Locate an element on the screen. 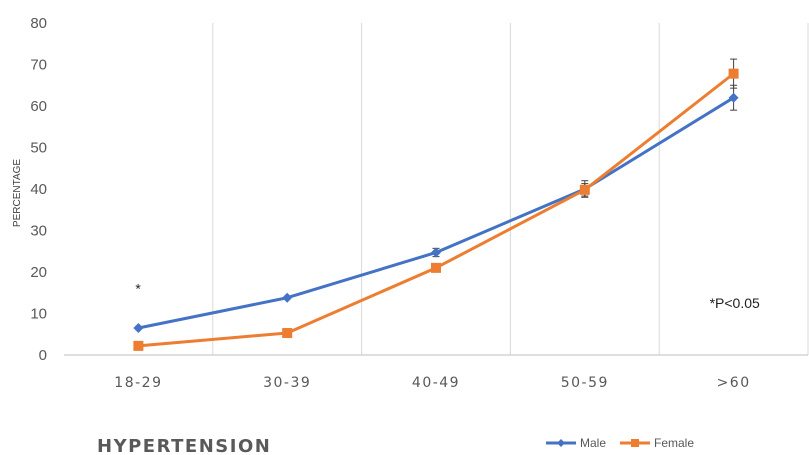  chart-title: HYPERTENSION is located at coordinates (184, 445).